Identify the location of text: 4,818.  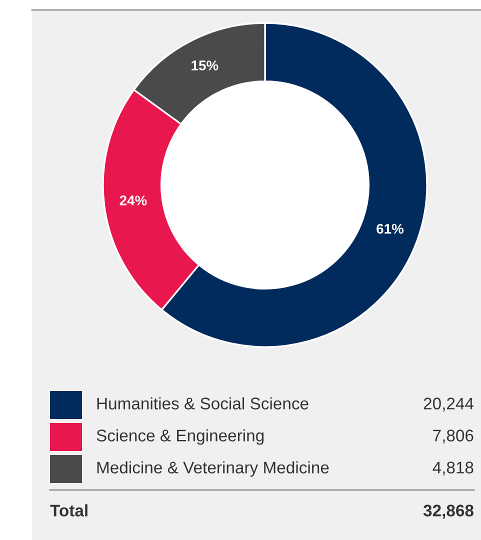
(453, 469).